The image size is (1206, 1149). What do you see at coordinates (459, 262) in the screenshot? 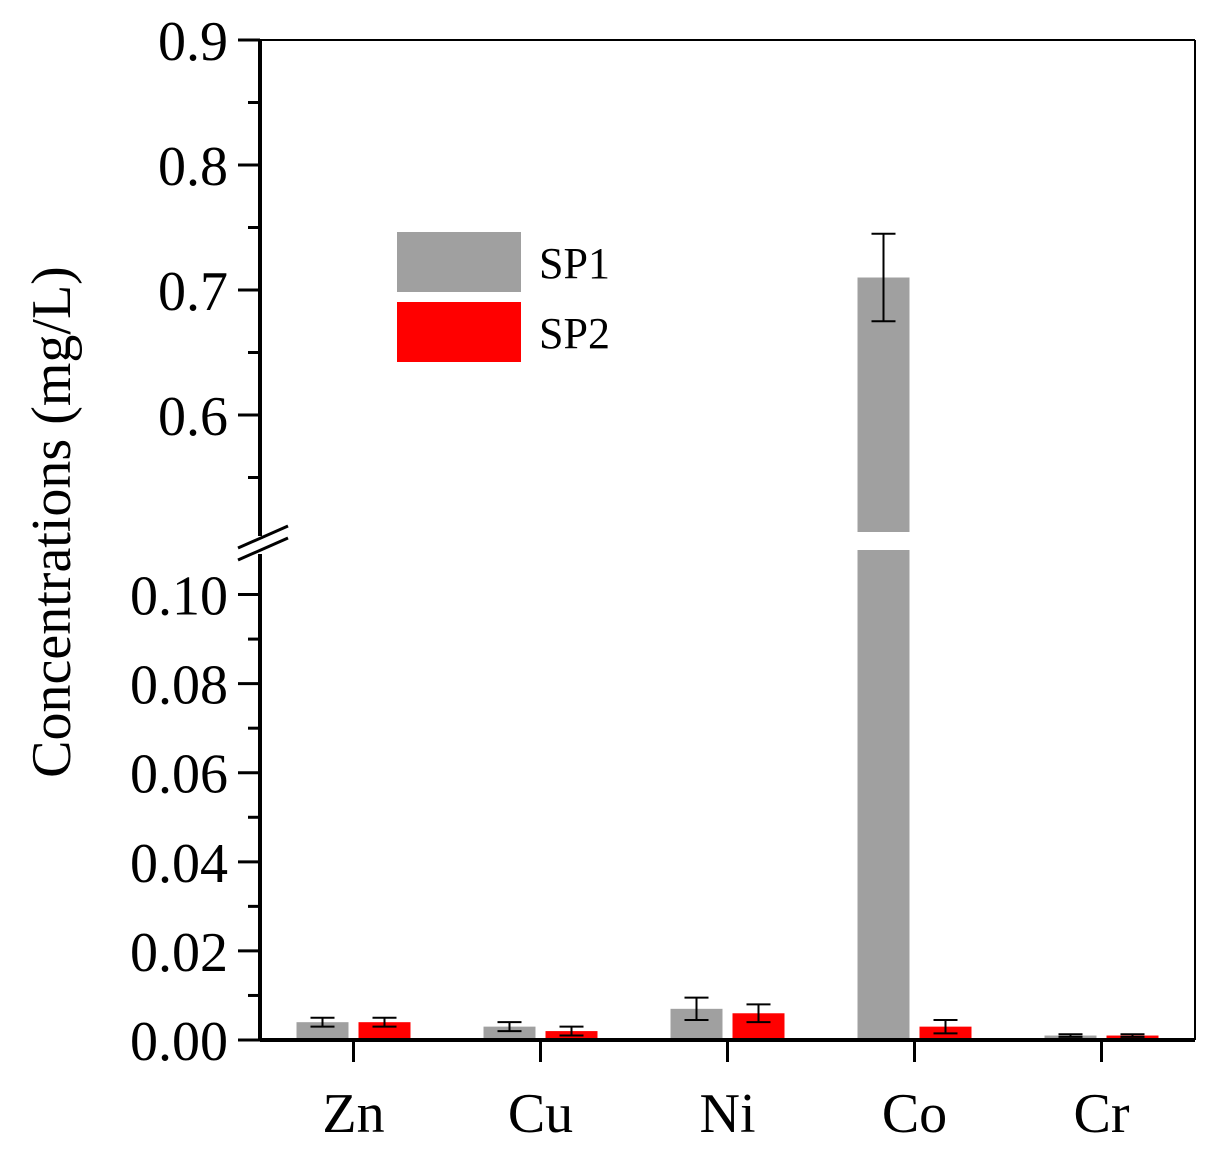
I see `legend-swatch-sp1` at bounding box center [459, 262].